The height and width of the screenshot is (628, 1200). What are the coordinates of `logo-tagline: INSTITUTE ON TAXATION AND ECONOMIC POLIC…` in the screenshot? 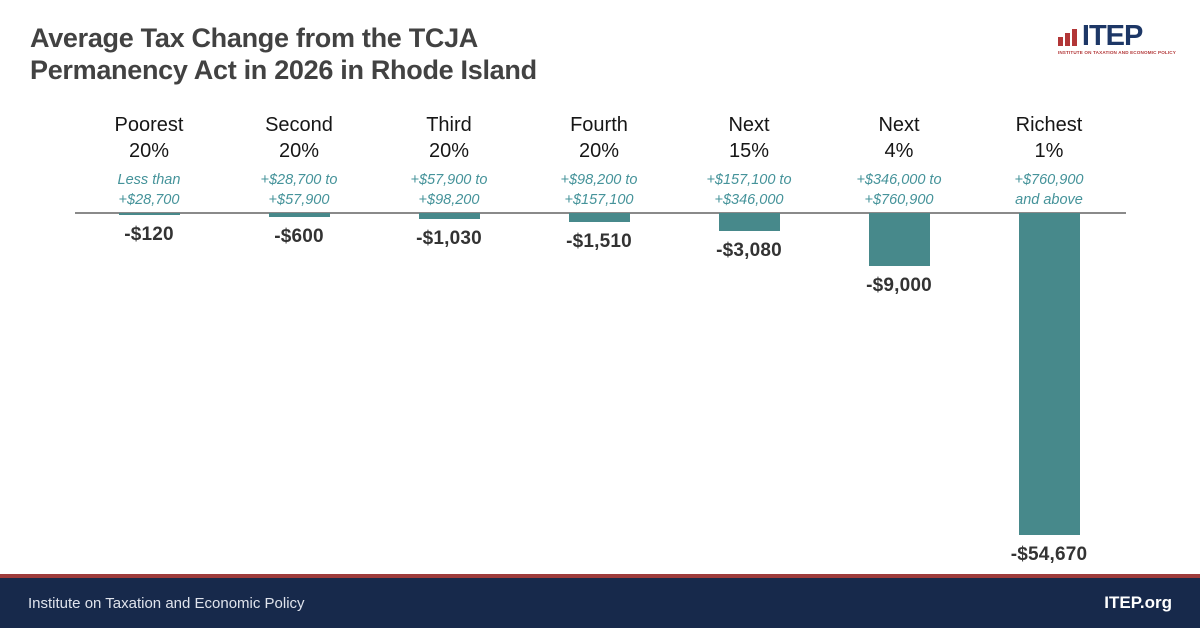 It's located at (1116, 52).